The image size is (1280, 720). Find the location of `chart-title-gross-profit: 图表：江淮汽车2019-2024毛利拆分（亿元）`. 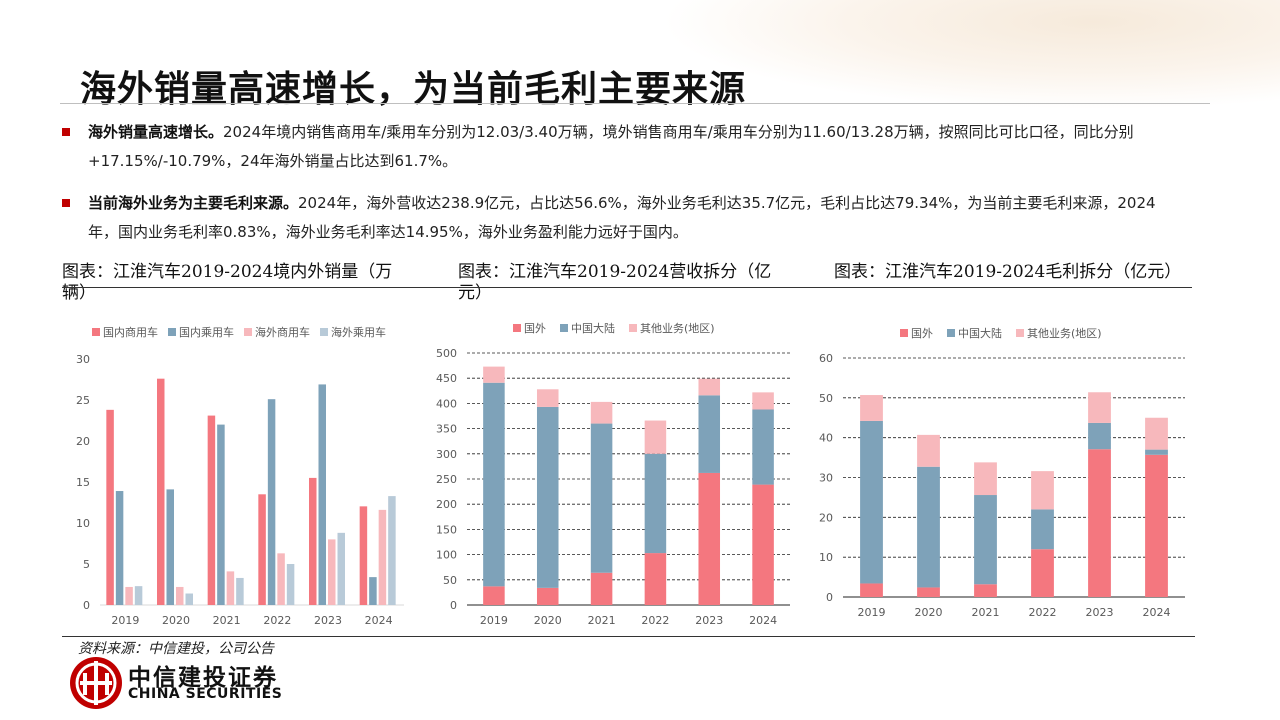

chart-title-gross-profit: 图表：江淮汽车2019-2024毛利拆分（亿元） is located at coordinates (1007, 272).